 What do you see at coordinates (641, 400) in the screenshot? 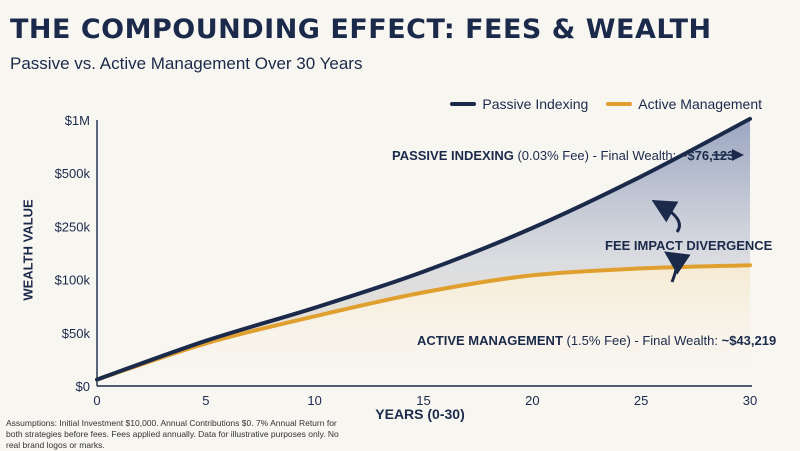
I see `x-tick-label: 25` at bounding box center [641, 400].